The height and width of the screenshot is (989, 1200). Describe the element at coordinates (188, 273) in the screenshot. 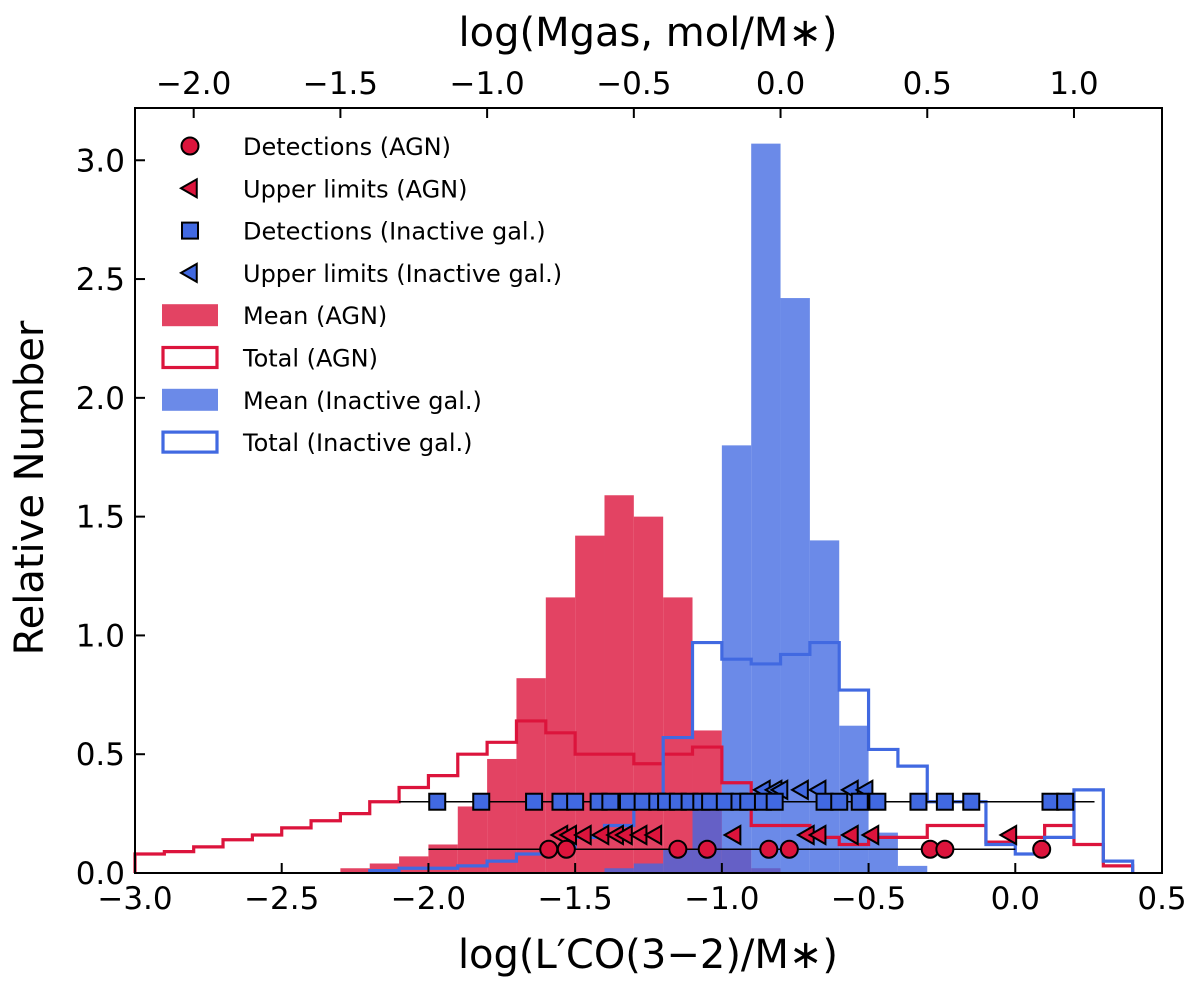

I see `legend-marker-inactive-upper-limit` at that location.